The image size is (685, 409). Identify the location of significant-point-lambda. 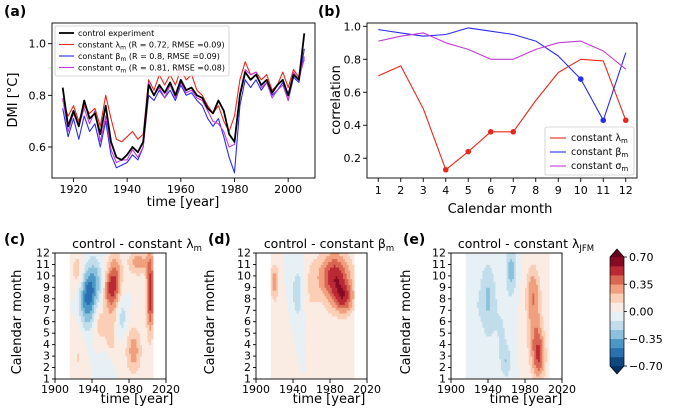
(625, 120).